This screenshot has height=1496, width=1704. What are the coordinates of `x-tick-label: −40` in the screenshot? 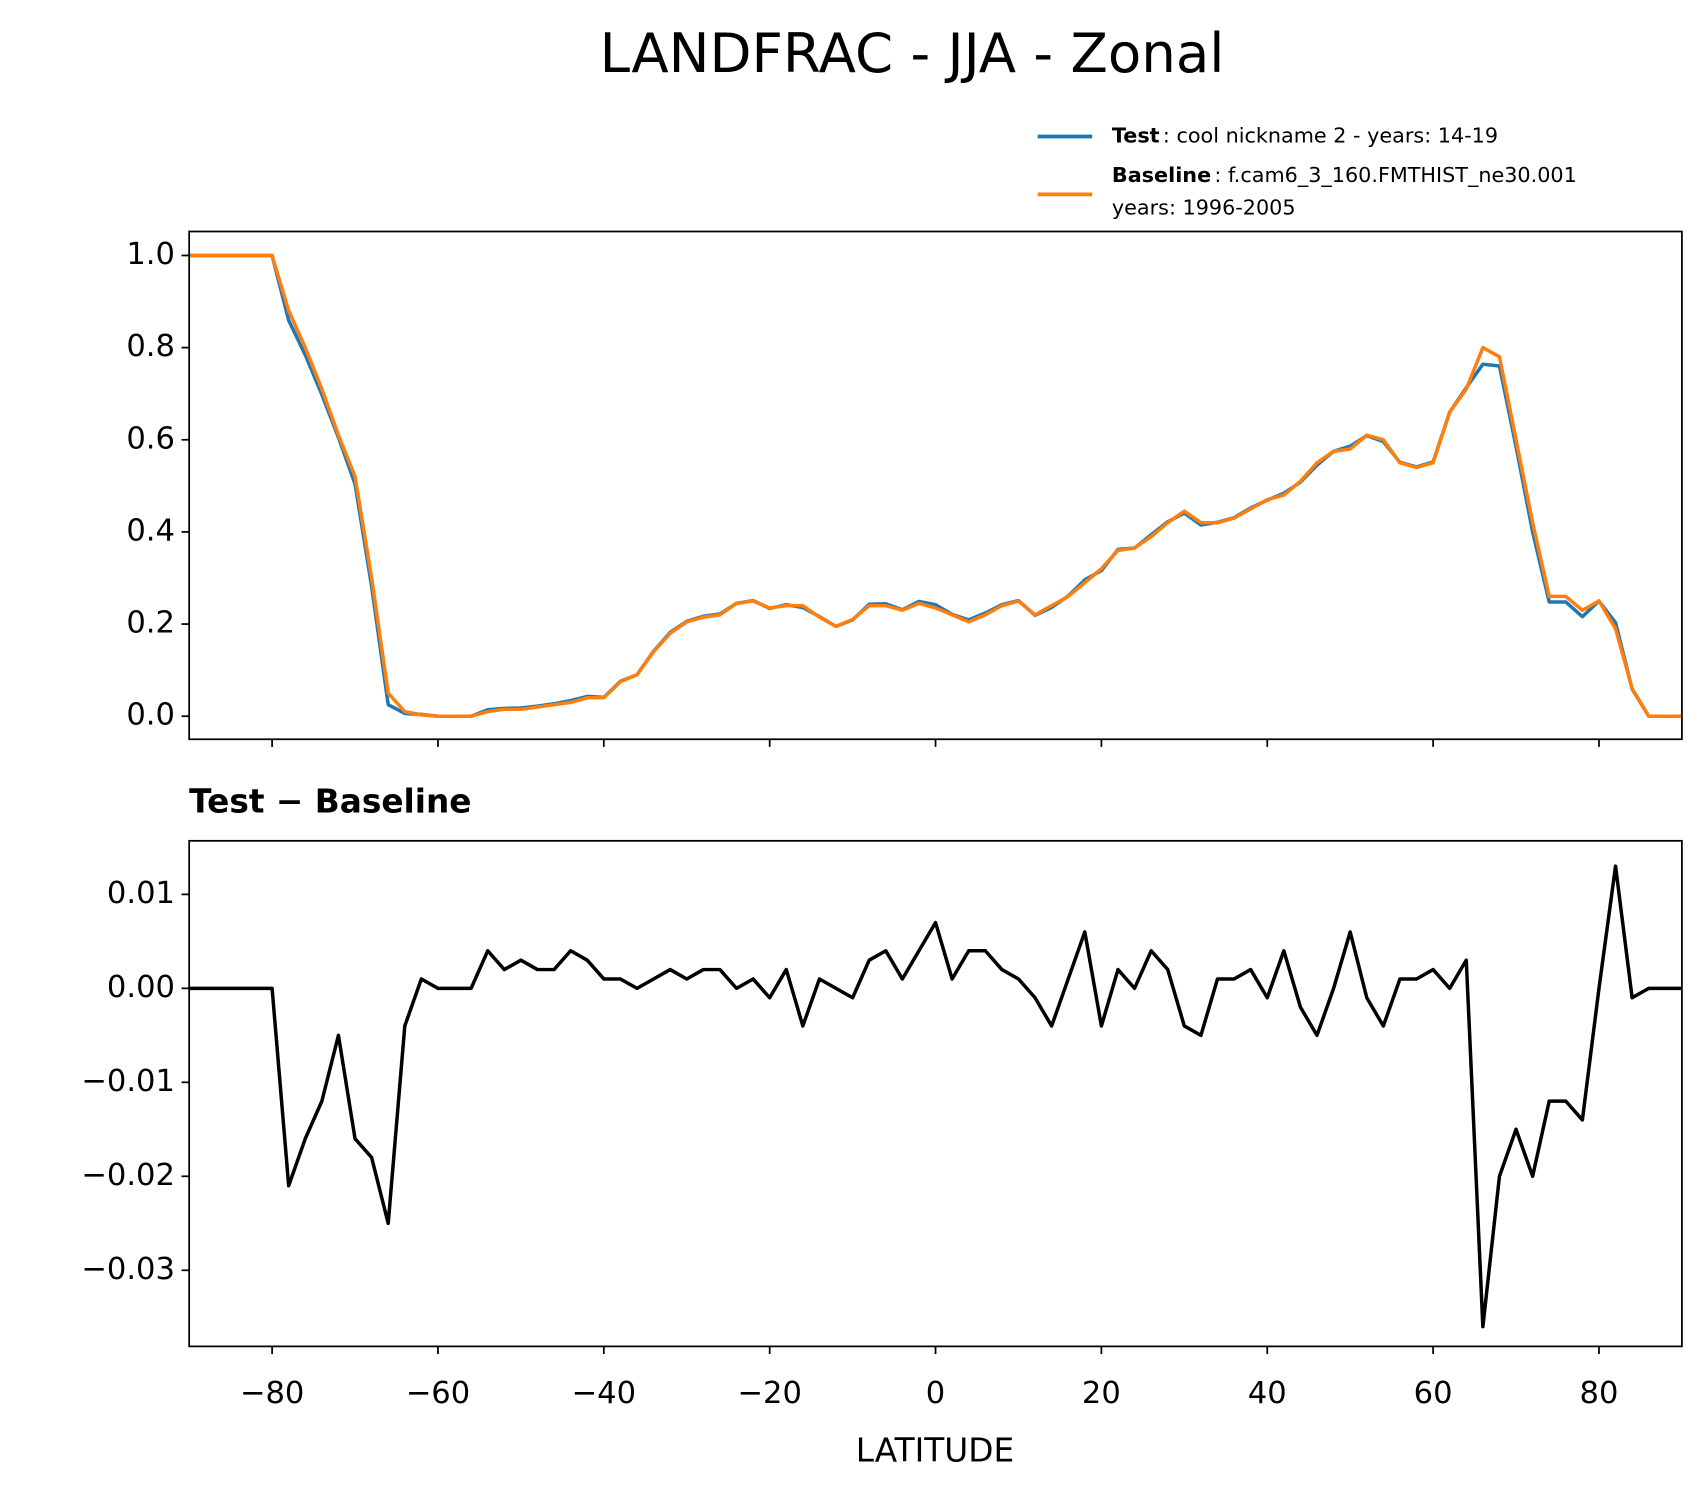 It's located at (604, 1393).